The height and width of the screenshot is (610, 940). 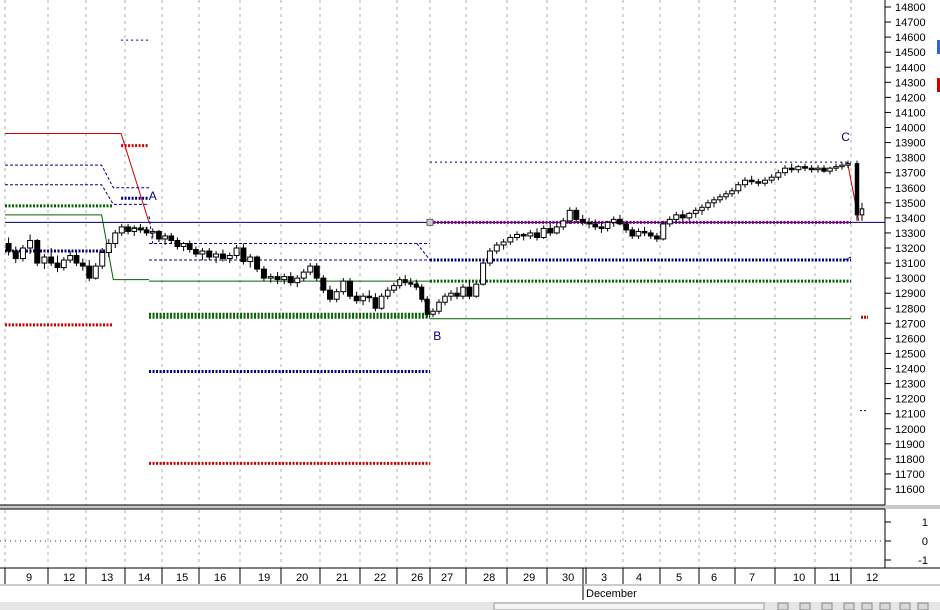 I want to click on y-tick-label-14000: 14000, so click(x=910, y=129).